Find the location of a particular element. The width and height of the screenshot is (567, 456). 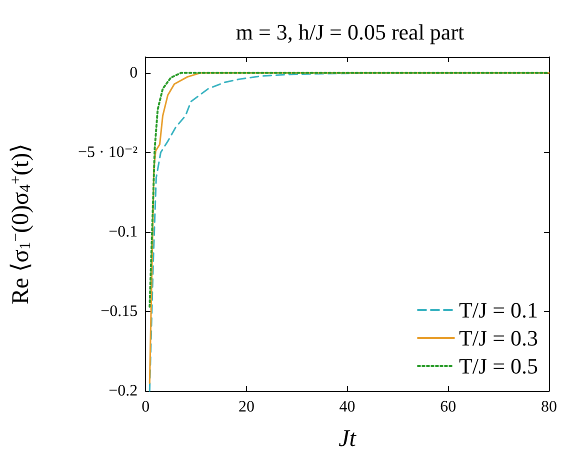

legend-label: T/J = 0.1 is located at coordinates (498, 310).